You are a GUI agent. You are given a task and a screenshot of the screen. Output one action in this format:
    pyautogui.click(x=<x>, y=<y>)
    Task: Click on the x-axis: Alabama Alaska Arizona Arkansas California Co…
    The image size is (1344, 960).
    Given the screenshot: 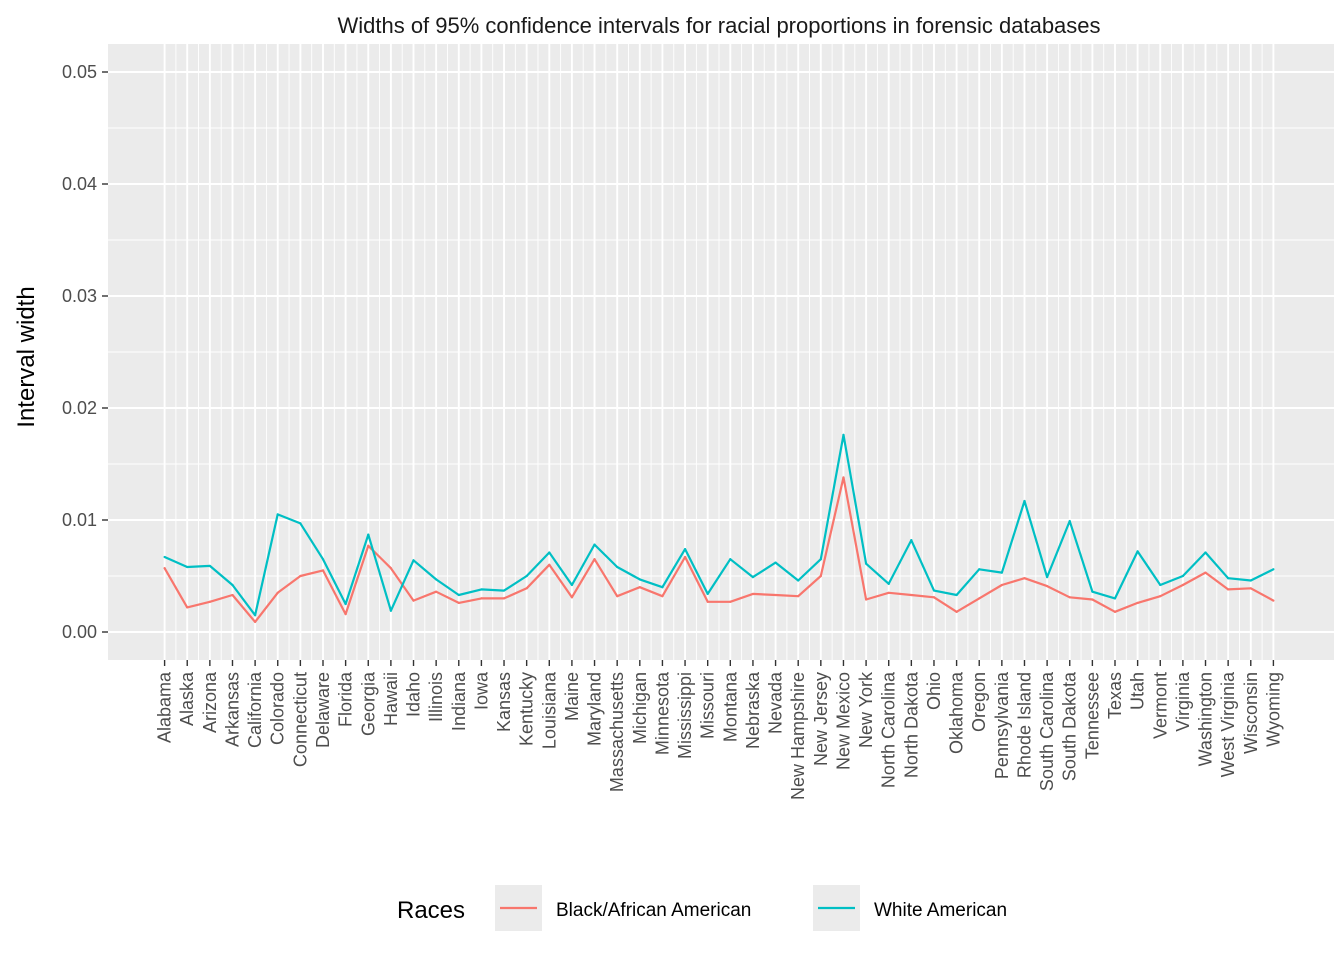 What is the action you would take?
    pyautogui.click(x=719, y=730)
    